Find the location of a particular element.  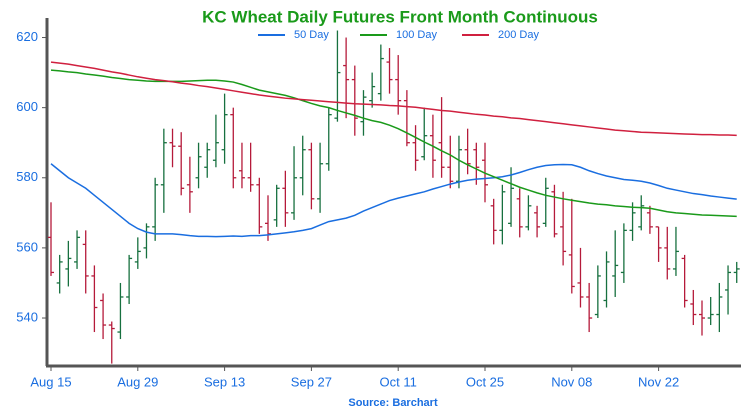

y-tick-label: 580 is located at coordinates (27, 176).